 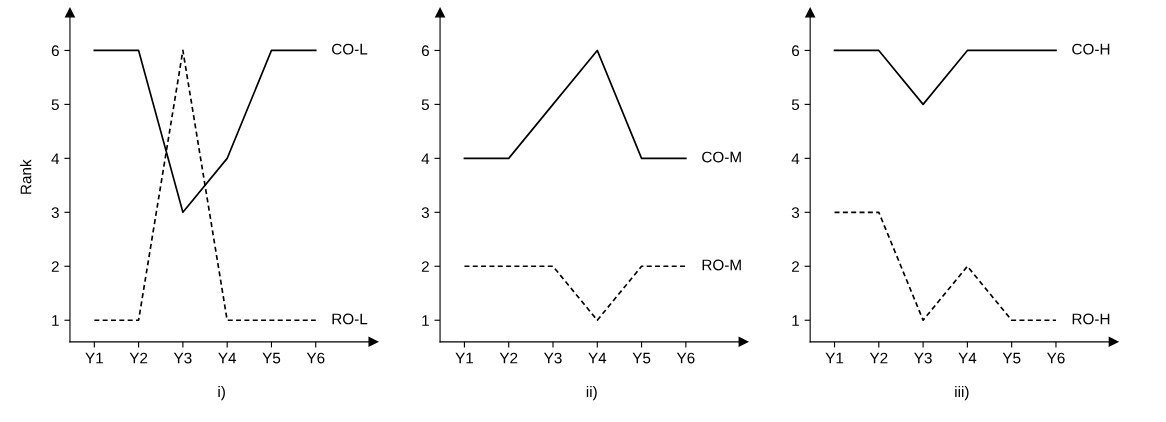 What do you see at coordinates (26, 176) in the screenshot?
I see `y-axis-title: Rank` at bounding box center [26, 176].